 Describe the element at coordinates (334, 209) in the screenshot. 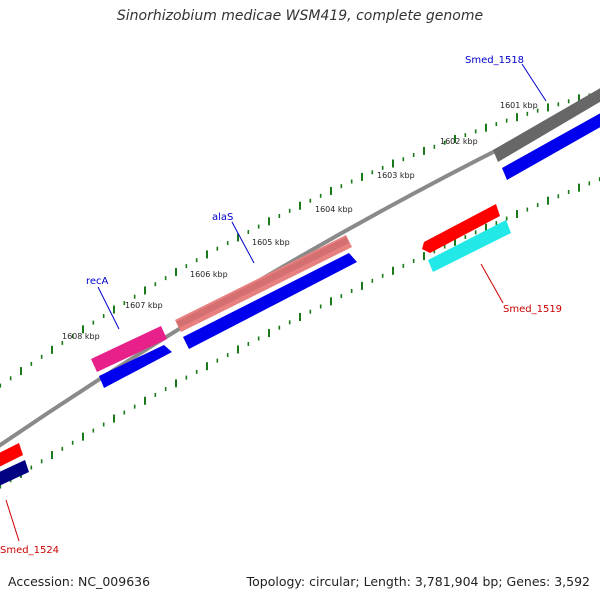

I see `kbp-label-1604: 1604 kbp` at that location.